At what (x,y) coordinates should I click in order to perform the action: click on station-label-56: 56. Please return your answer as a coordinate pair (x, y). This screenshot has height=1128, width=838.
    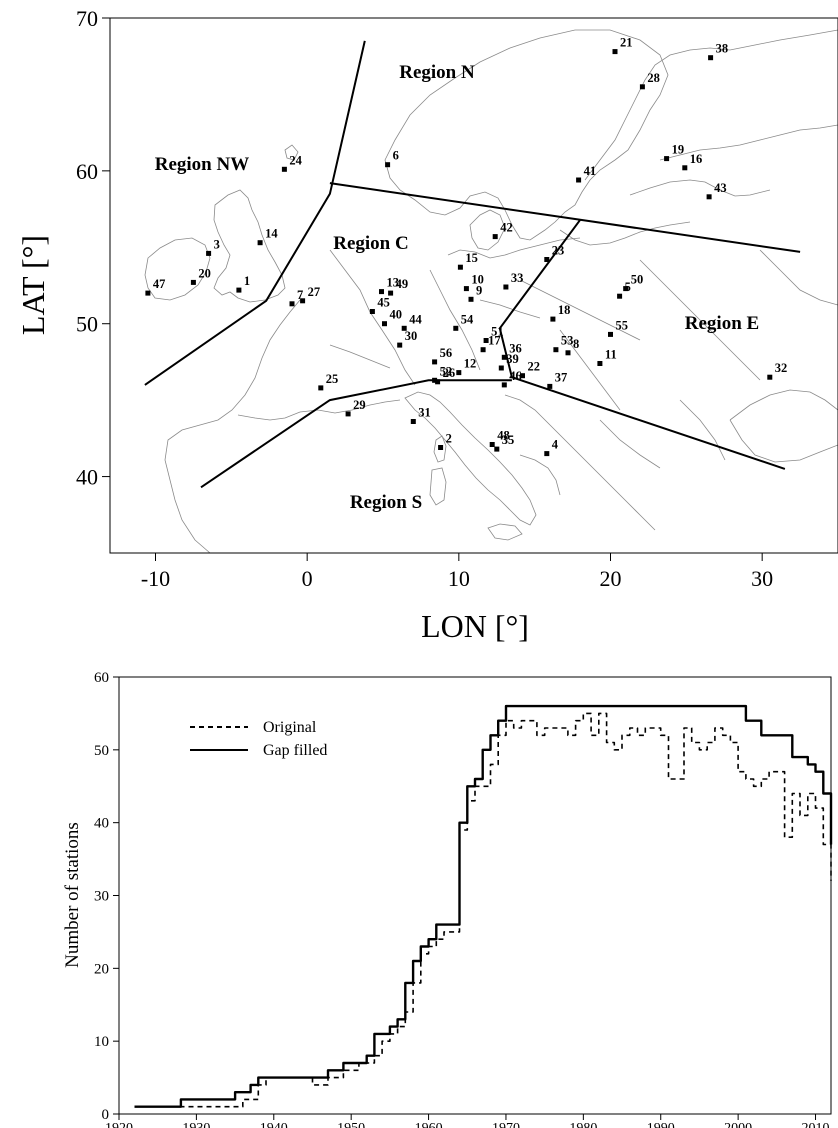
    Looking at the image, I should click on (446, 353).